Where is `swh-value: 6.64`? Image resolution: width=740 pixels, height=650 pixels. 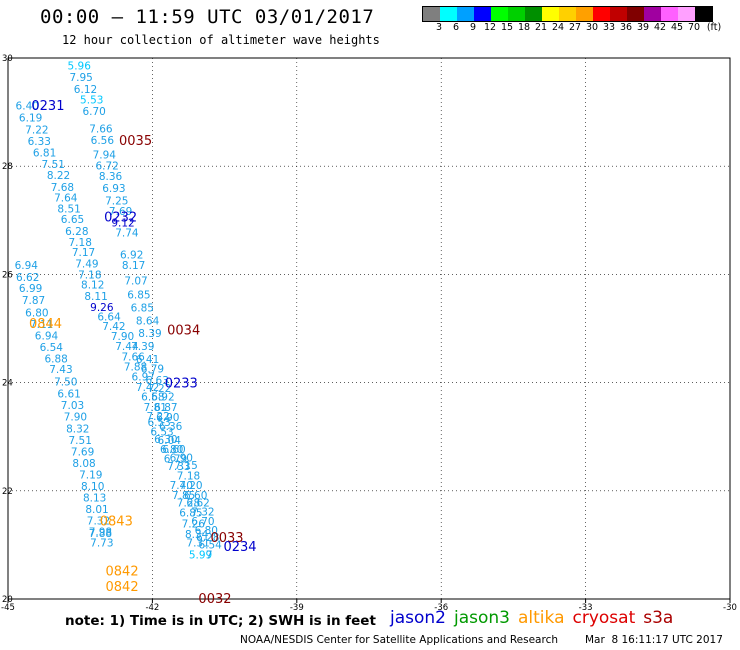 swh-value: 6.64 is located at coordinates (109, 318).